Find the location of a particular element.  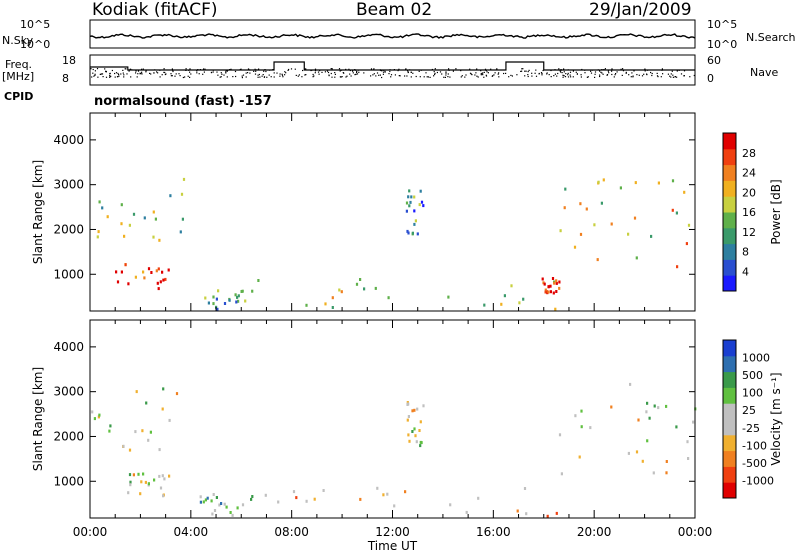

power-colorbar-label: Power [dB] is located at coordinates (776, 211).